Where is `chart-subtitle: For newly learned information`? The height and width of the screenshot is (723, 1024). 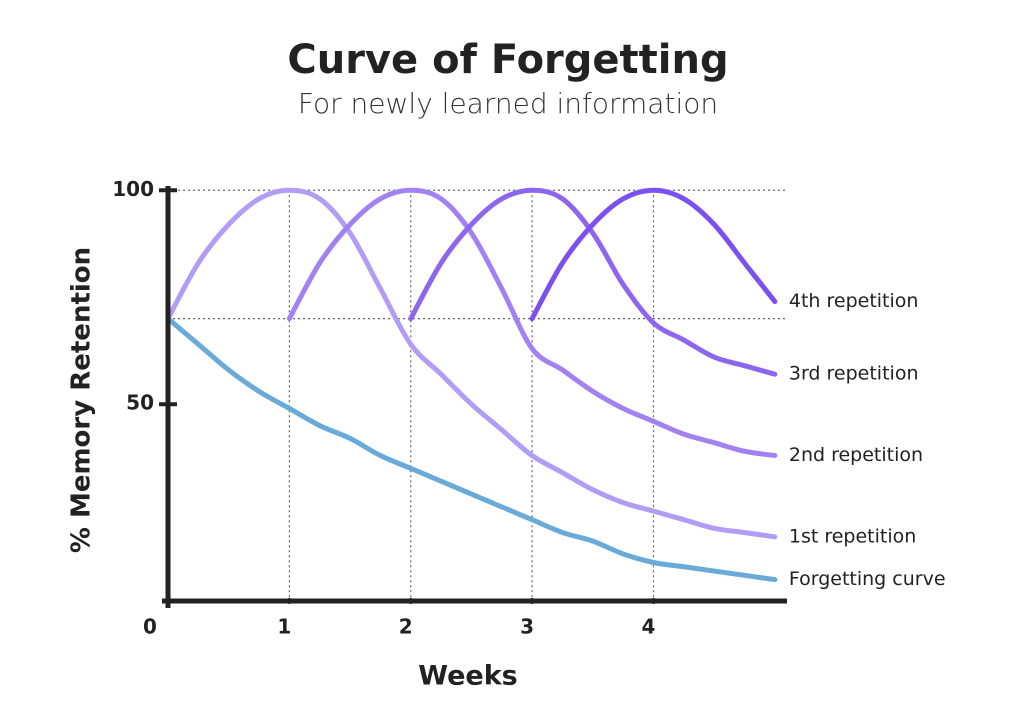 chart-subtitle: For newly learned information is located at coordinates (508, 103).